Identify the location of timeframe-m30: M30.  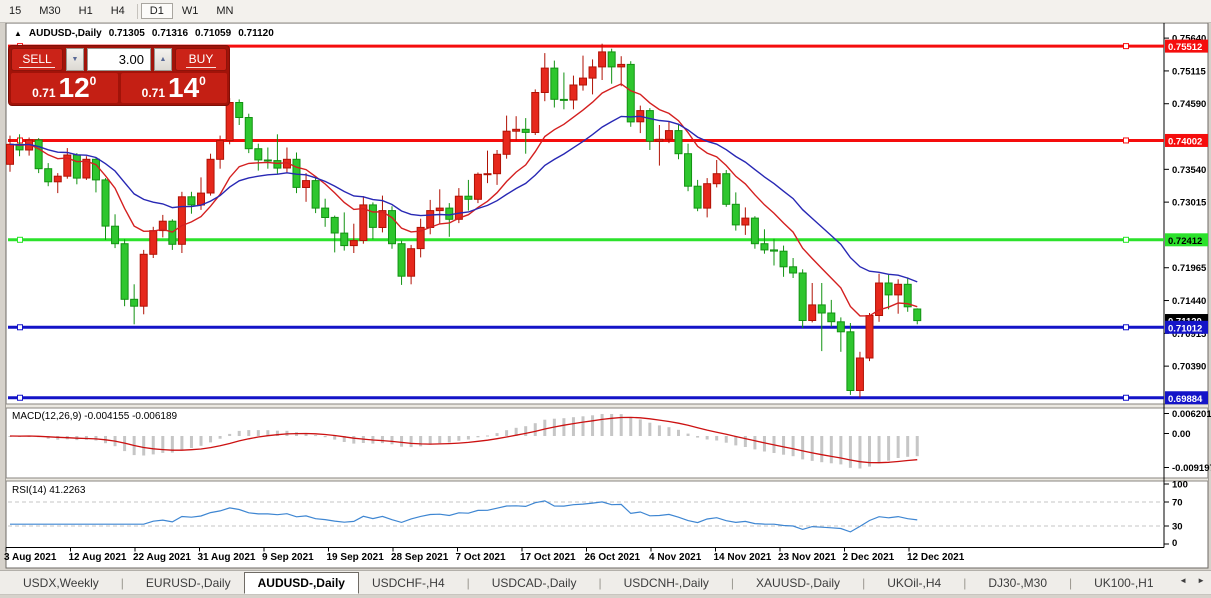
(50, 11).